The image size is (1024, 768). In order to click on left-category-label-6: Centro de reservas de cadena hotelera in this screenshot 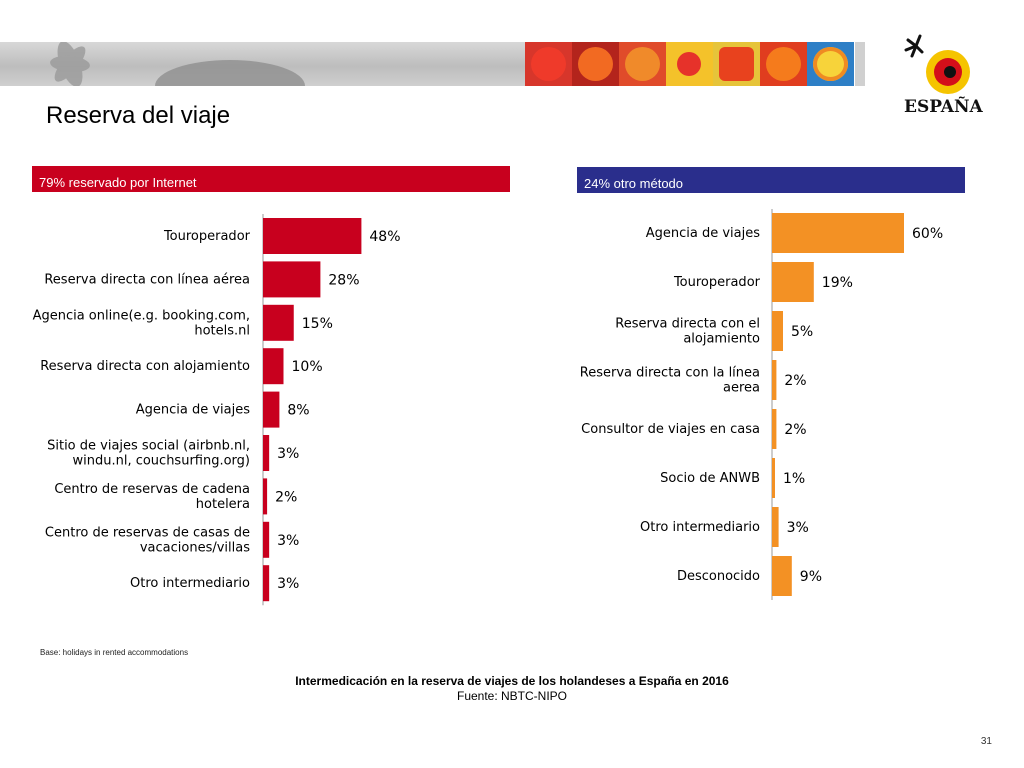, I will do `click(152, 497)`.